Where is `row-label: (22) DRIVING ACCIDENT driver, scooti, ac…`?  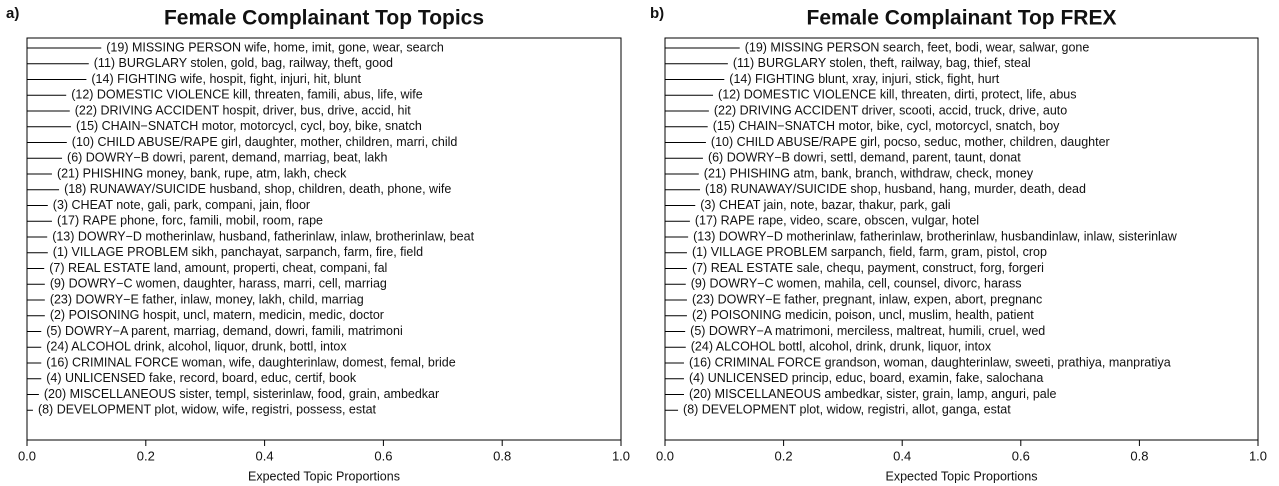
row-label: (22) DRIVING ACCIDENT driver, scooti, ac… is located at coordinates (890, 110).